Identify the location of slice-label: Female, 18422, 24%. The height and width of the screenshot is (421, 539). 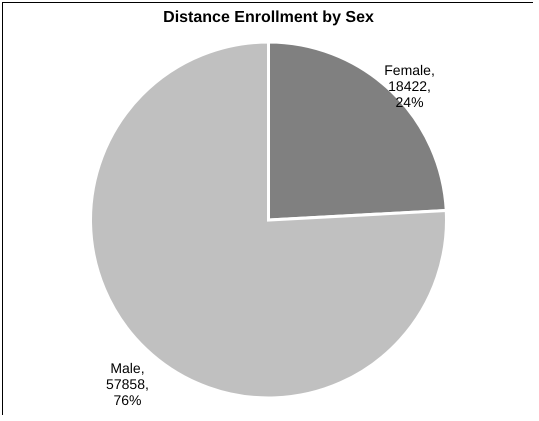
(409, 86).